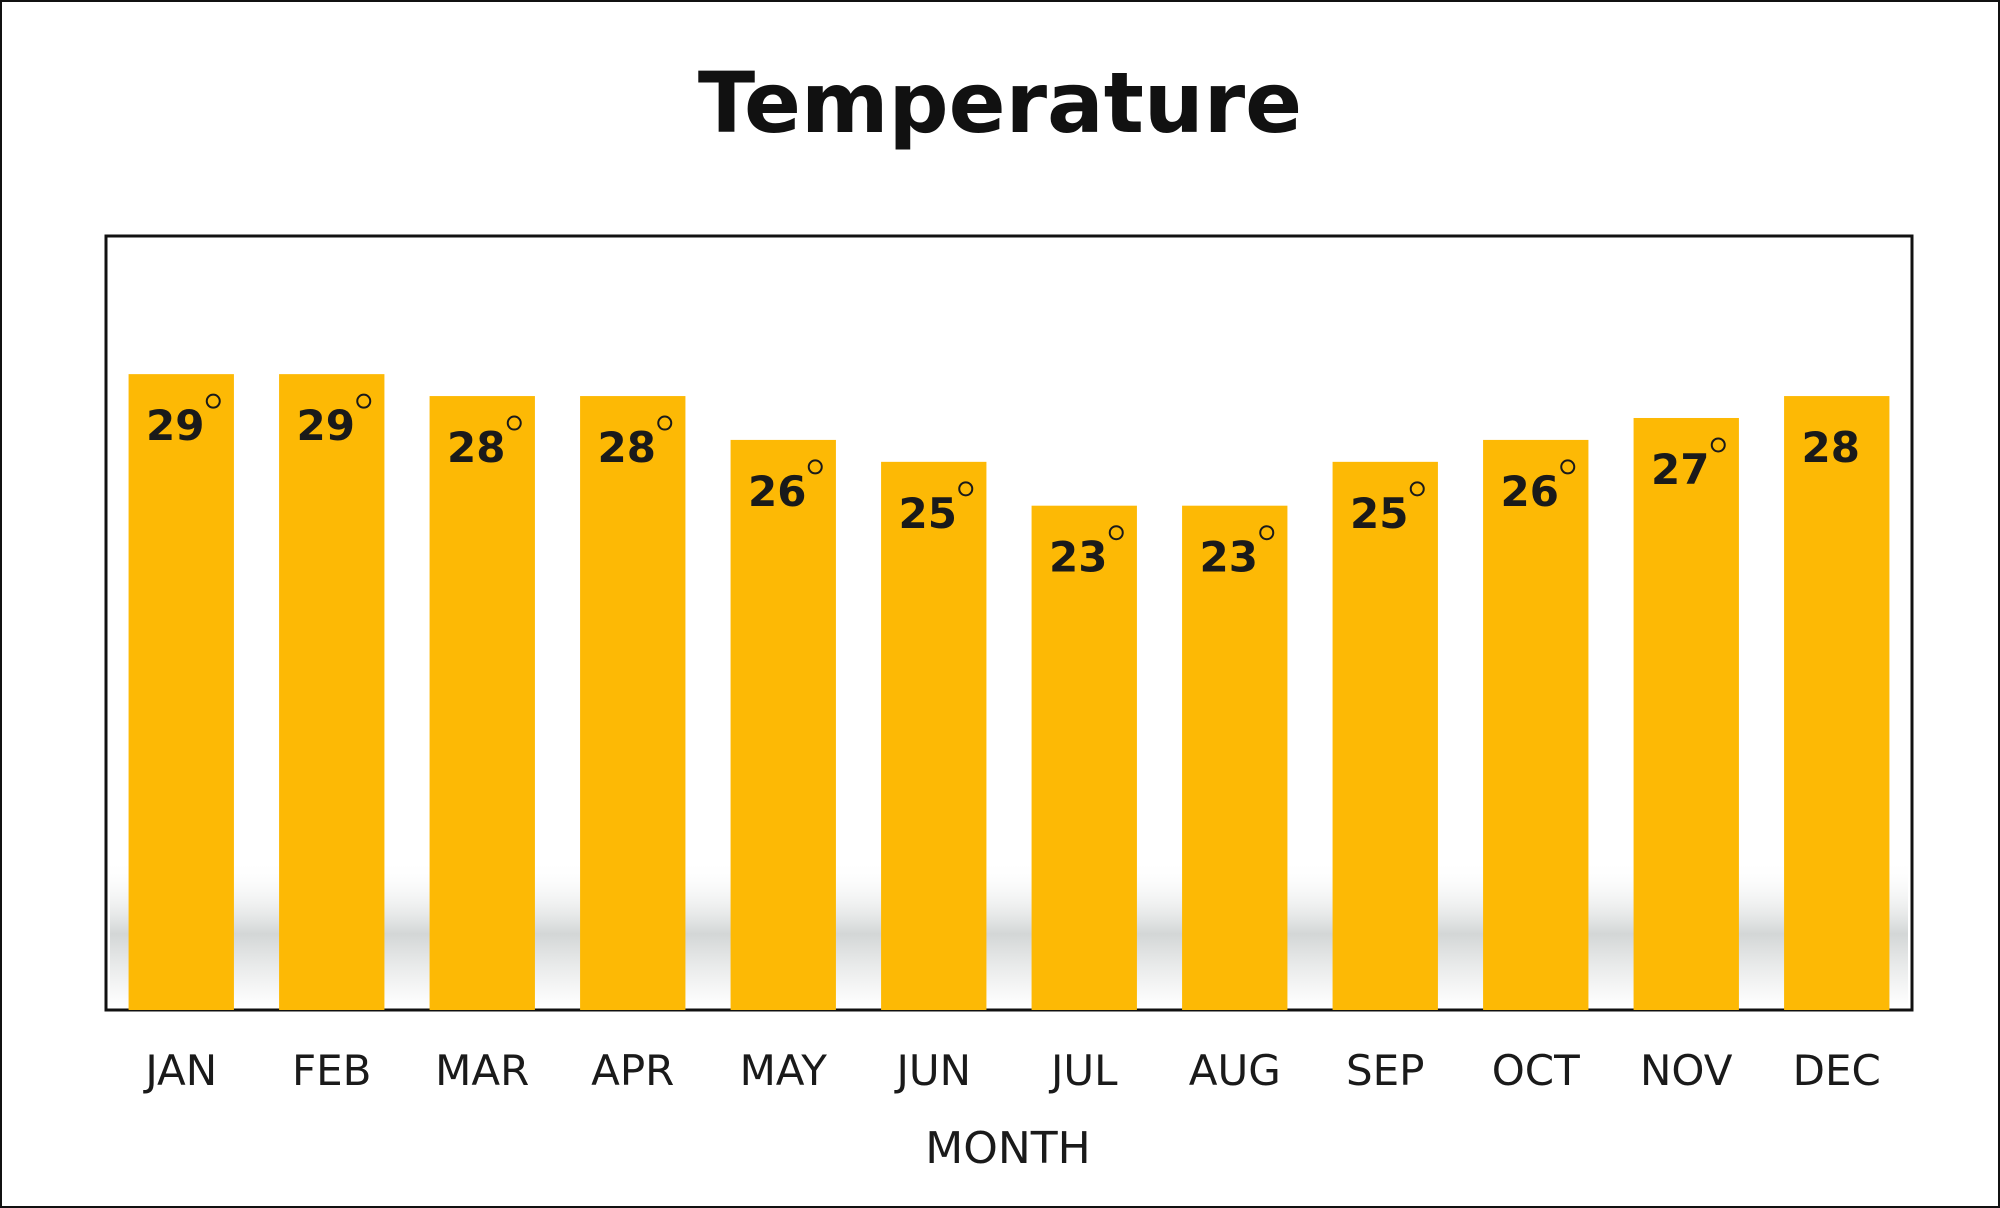 This screenshot has height=1208, width=2000. I want to click on value-labels-group: 29 29 28 28 26 25 23 23 25 26 27 28, so click(1003, 487).